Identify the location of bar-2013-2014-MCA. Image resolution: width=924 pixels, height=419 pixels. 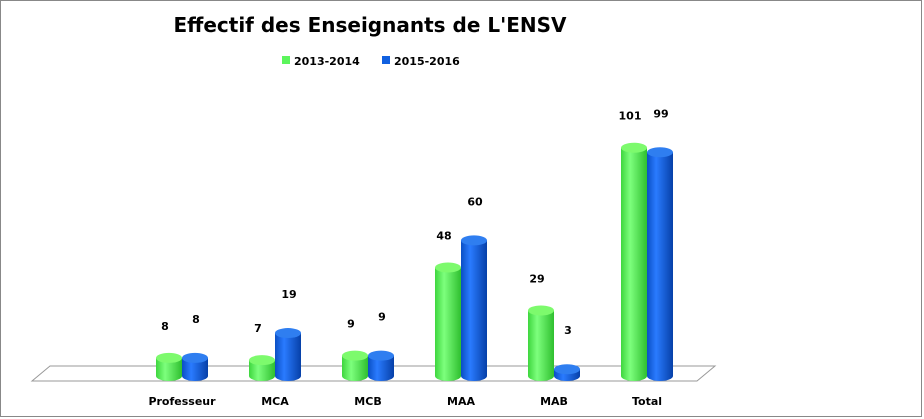
(262, 368).